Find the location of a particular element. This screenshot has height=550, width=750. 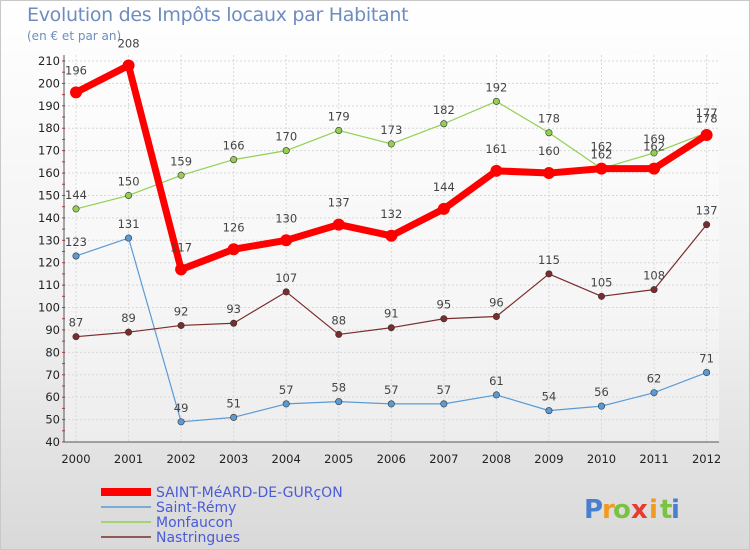

series-0-label-2009: 160 is located at coordinates (549, 151).